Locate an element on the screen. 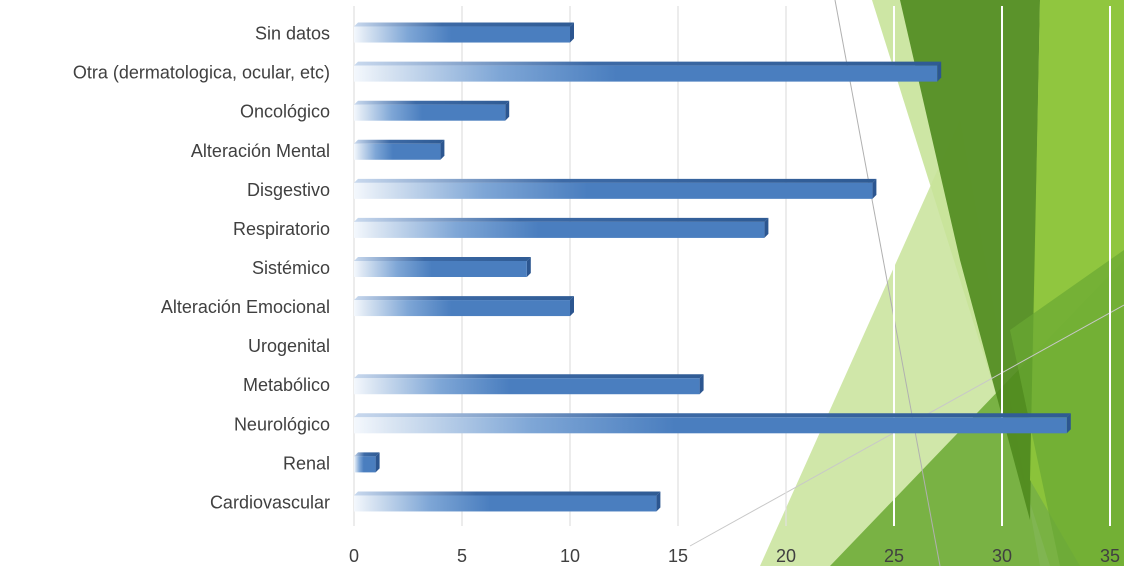 This screenshot has width=1124, height=571. category-label: Alteración Emocional is located at coordinates (245, 307).